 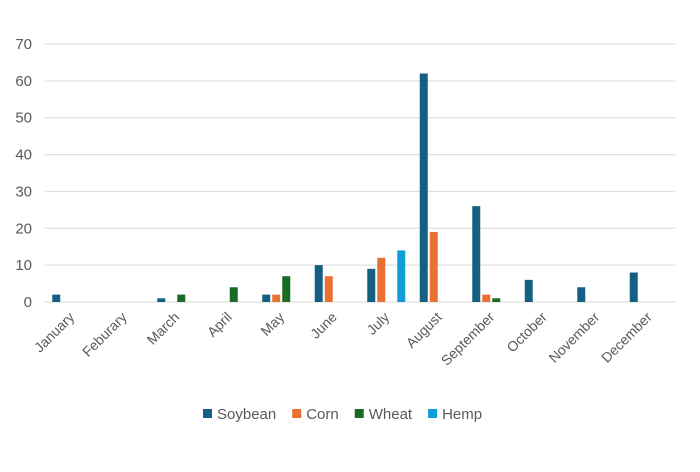 What do you see at coordinates (573, 337) in the screenshot?
I see `x-tick-label: November` at bounding box center [573, 337].